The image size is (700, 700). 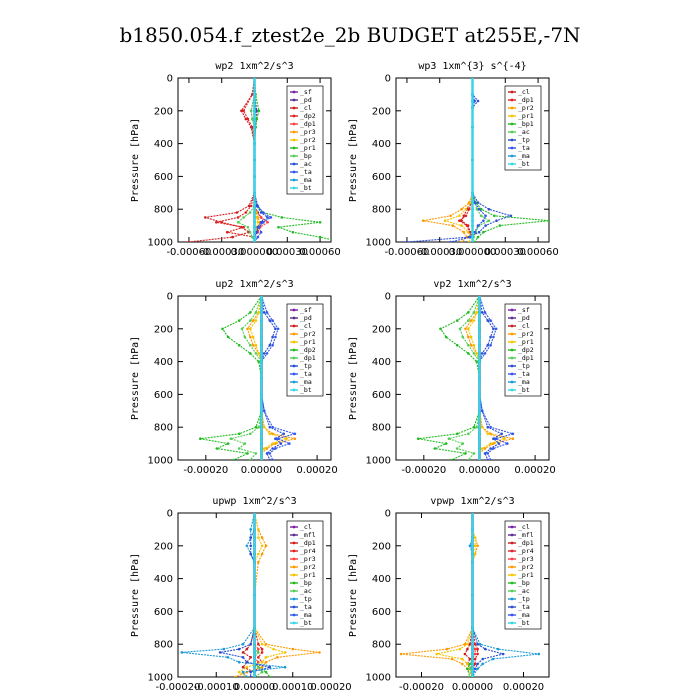 I want to click on legend-label: _pr1, so click(x=308, y=575).